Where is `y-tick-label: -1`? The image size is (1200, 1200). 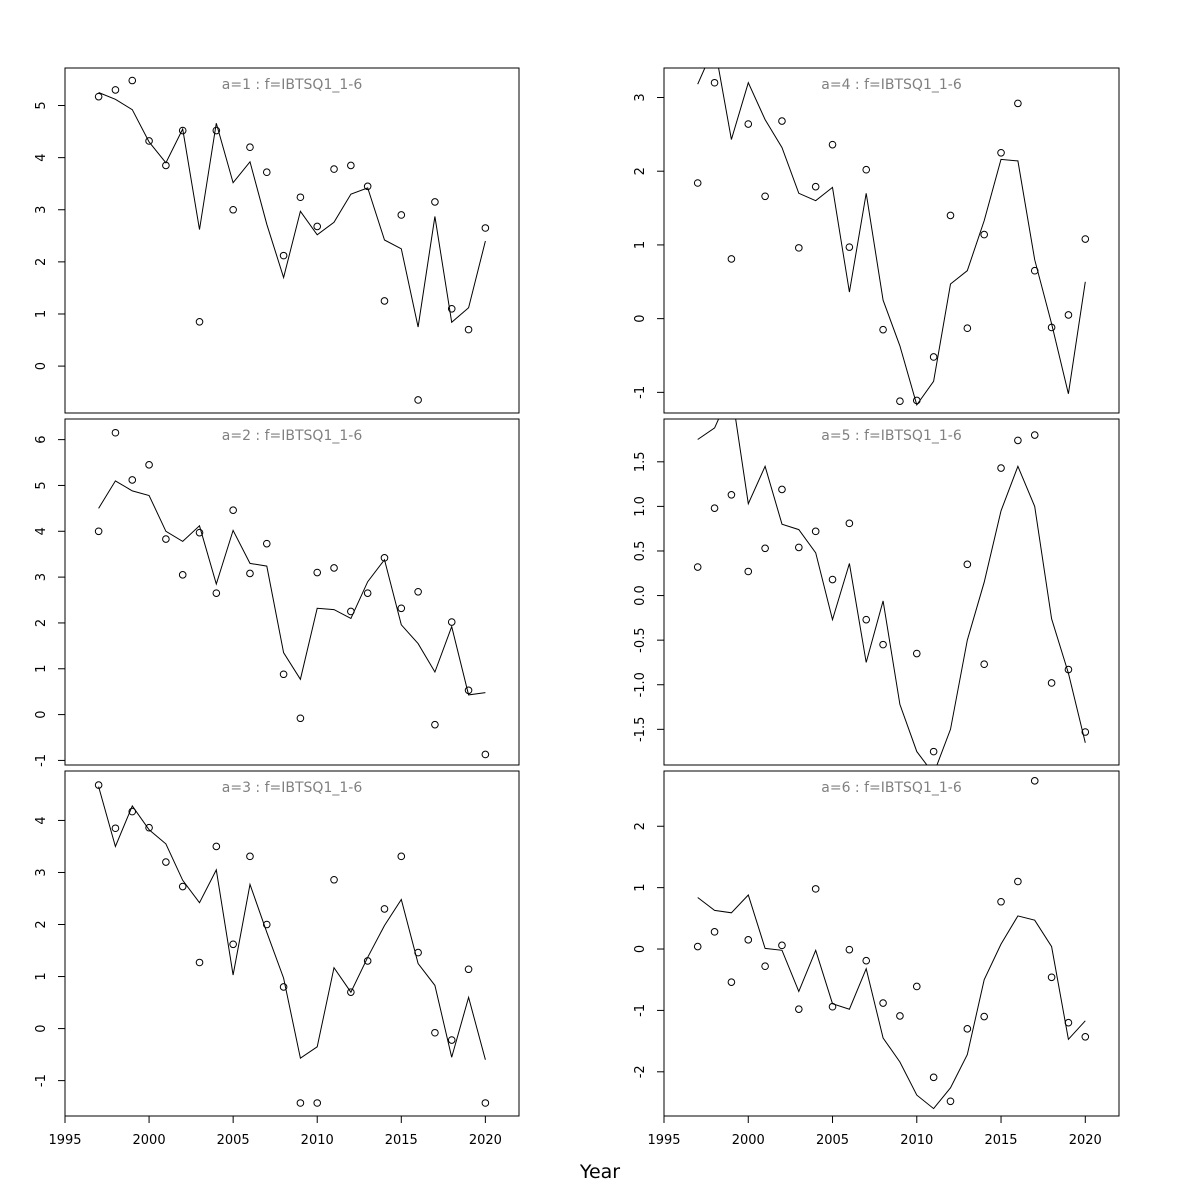
y-tick-label: -1 is located at coordinates (41, 760).